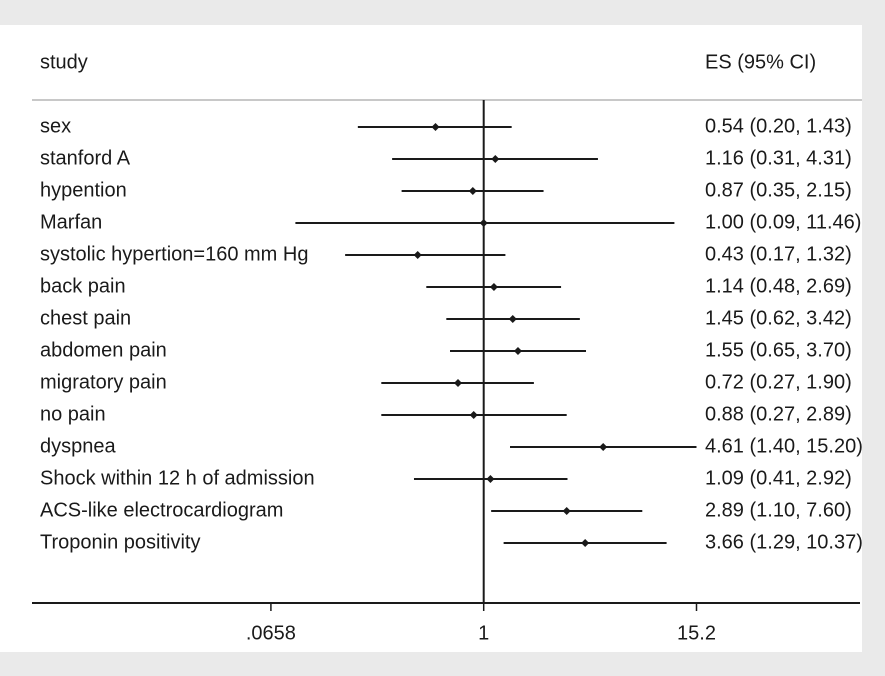 Image resolution: width=885 pixels, height=676 pixels. I want to click on effect-size-label: 0.88 (0.27, 2.89), so click(778, 414).